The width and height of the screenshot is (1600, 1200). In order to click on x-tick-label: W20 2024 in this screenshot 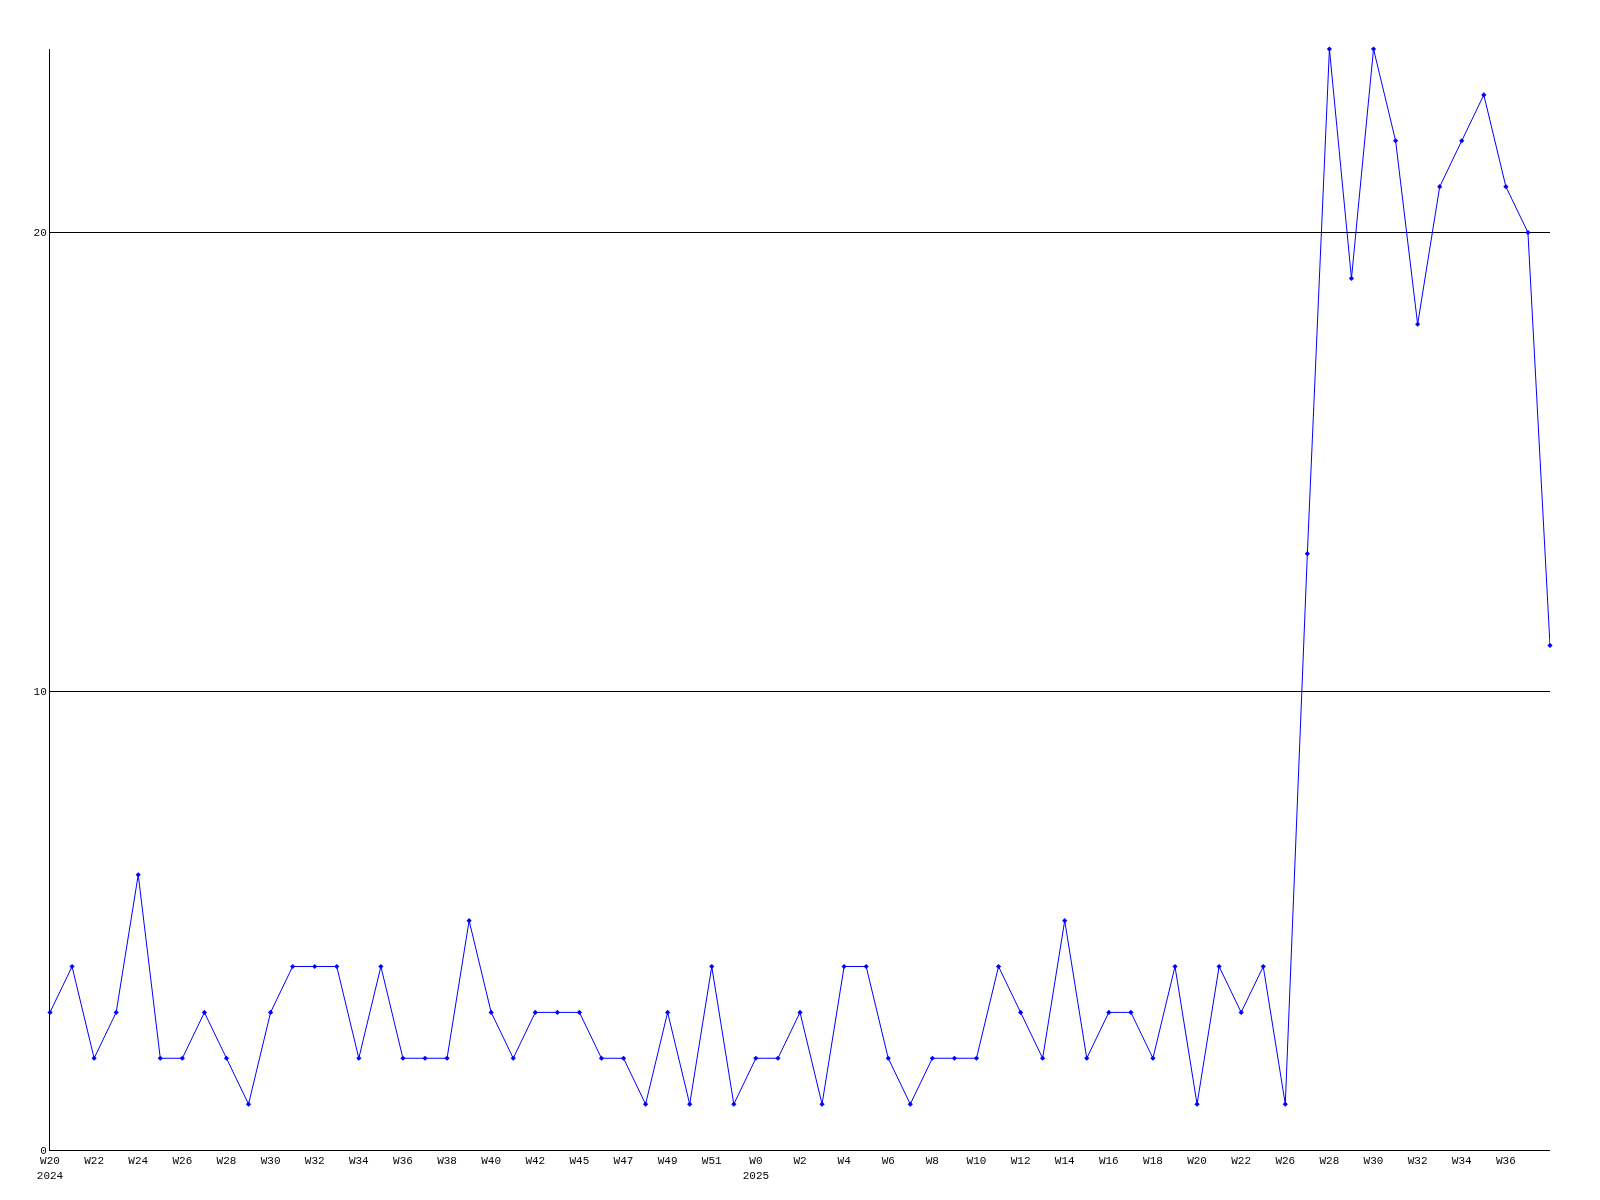, I will do `click(50, 1168)`.